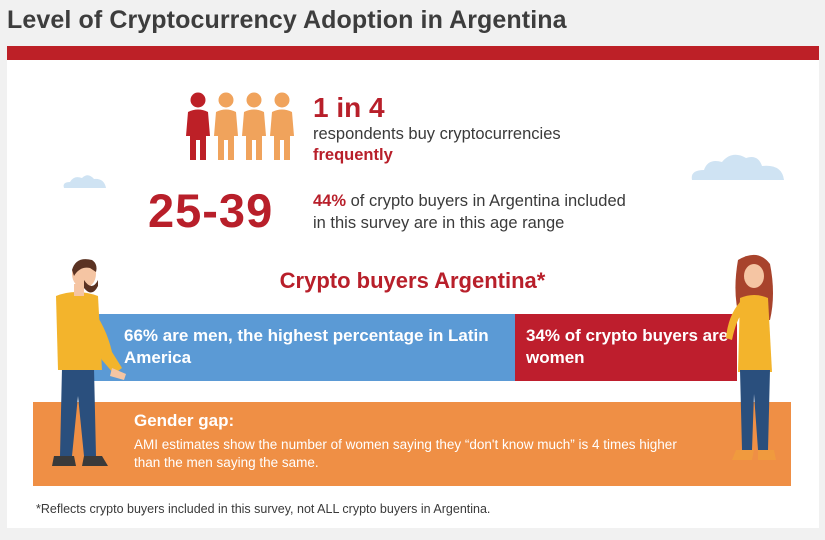 The width and height of the screenshot is (825, 540). I want to click on section-title: Crypto buyers Argentina*, so click(412, 280).